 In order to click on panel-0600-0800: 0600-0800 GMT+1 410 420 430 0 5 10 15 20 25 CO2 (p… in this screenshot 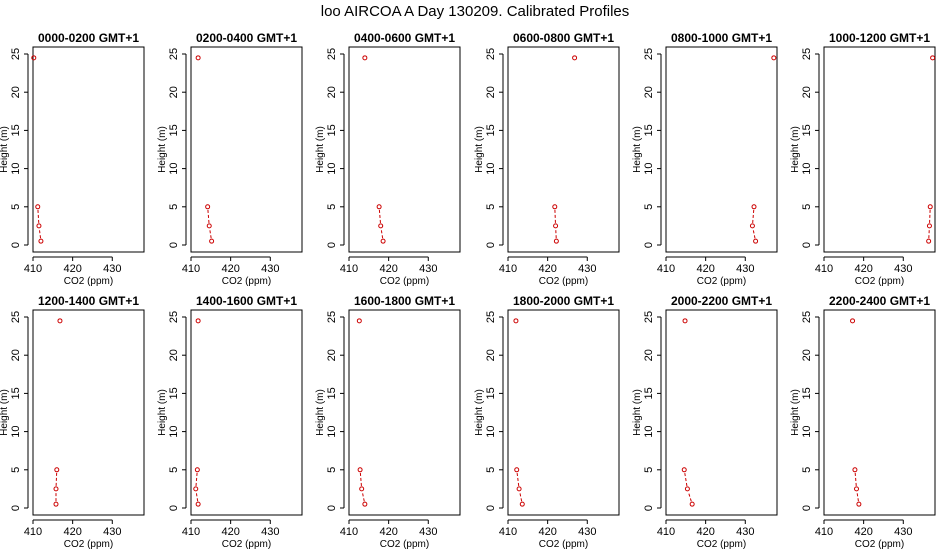, I will do `click(547, 159)`.